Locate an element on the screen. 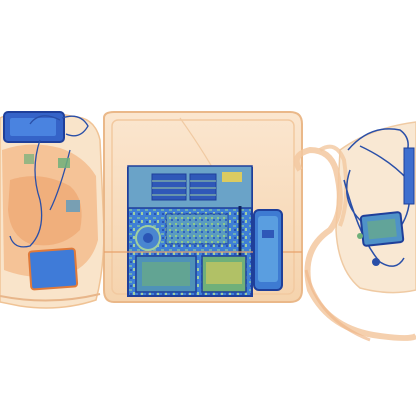 This screenshot has height=416, width=416. left-bag is located at coordinates (52, 210).